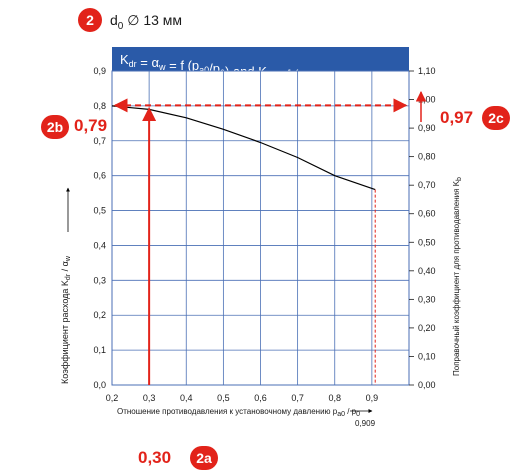 The width and height of the screenshot is (516, 470). Describe the element at coordinates (91, 125) in the screenshot. I see `callout-value-left: 0,79` at that location.